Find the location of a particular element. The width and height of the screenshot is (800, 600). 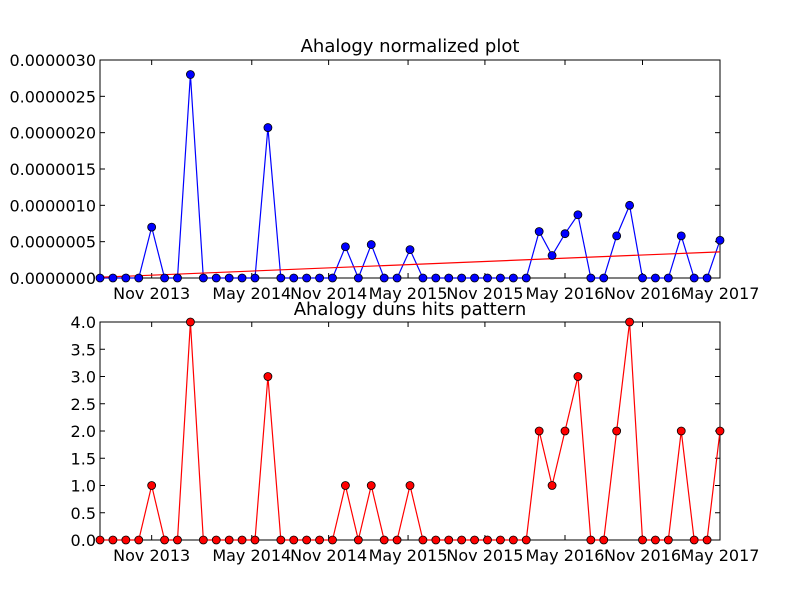

y-tick-label: 0.0 is located at coordinates (83, 540).